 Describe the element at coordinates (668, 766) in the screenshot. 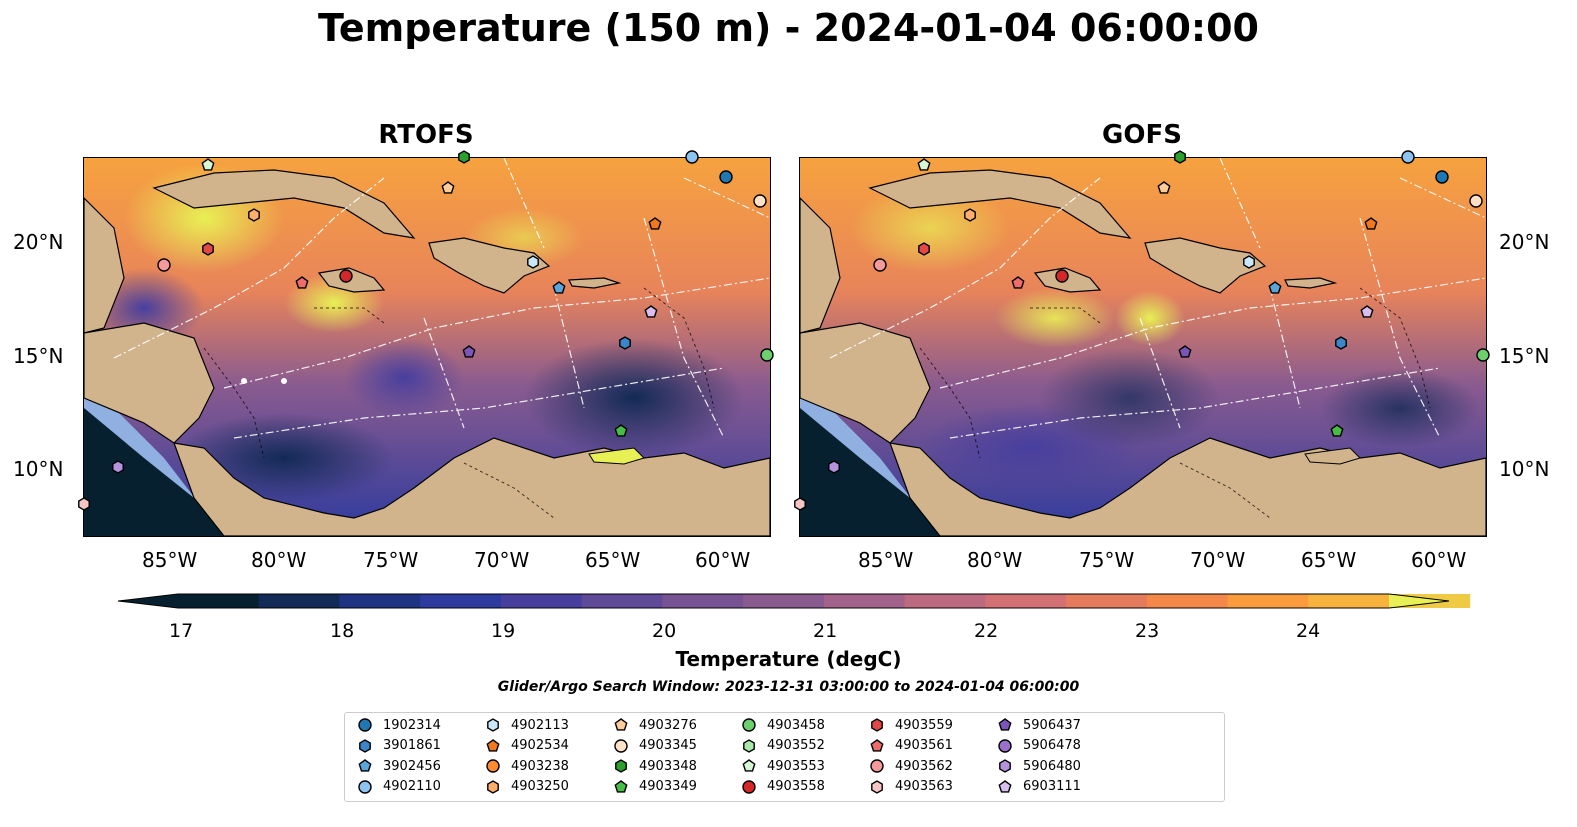

I see `legend-label: 4903348` at that location.